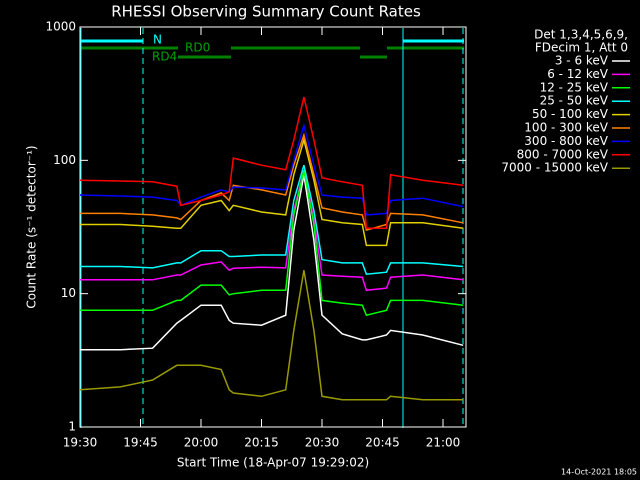 The width and height of the screenshot is (640, 480). Describe the element at coordinates (322, 443) in the screenshot. I see `x-tick-label: 20:30` at that location.